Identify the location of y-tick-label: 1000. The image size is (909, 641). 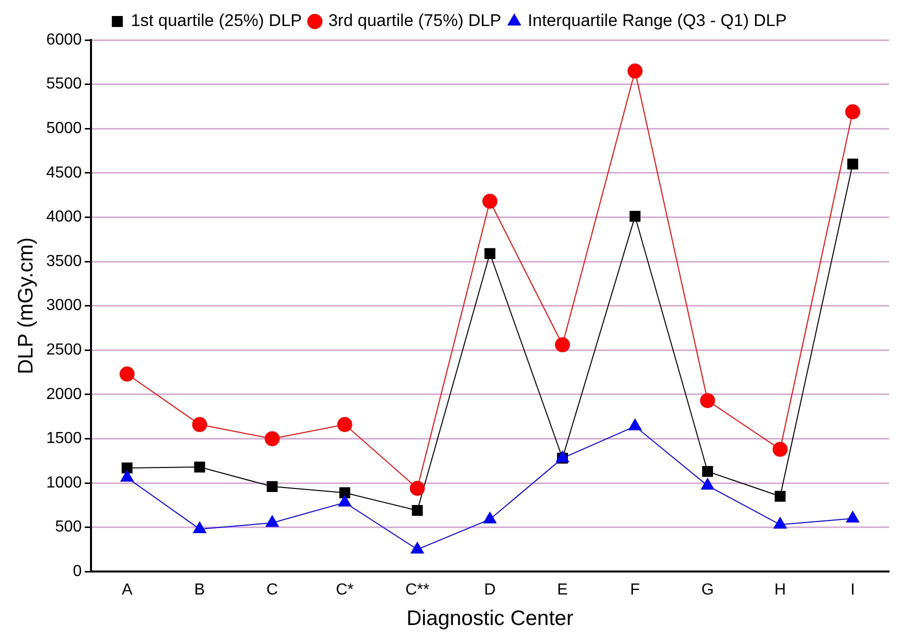
(64, 483).